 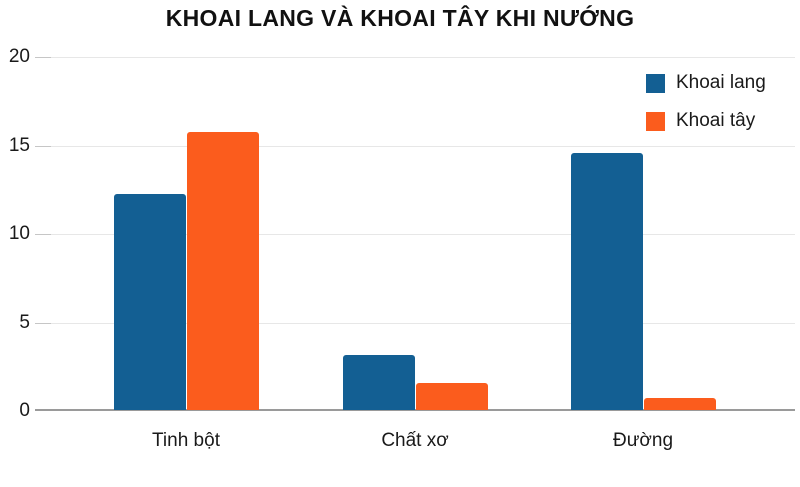 I want to click on legend-label-series1: Khoai tây, so click(x=716, y=120).